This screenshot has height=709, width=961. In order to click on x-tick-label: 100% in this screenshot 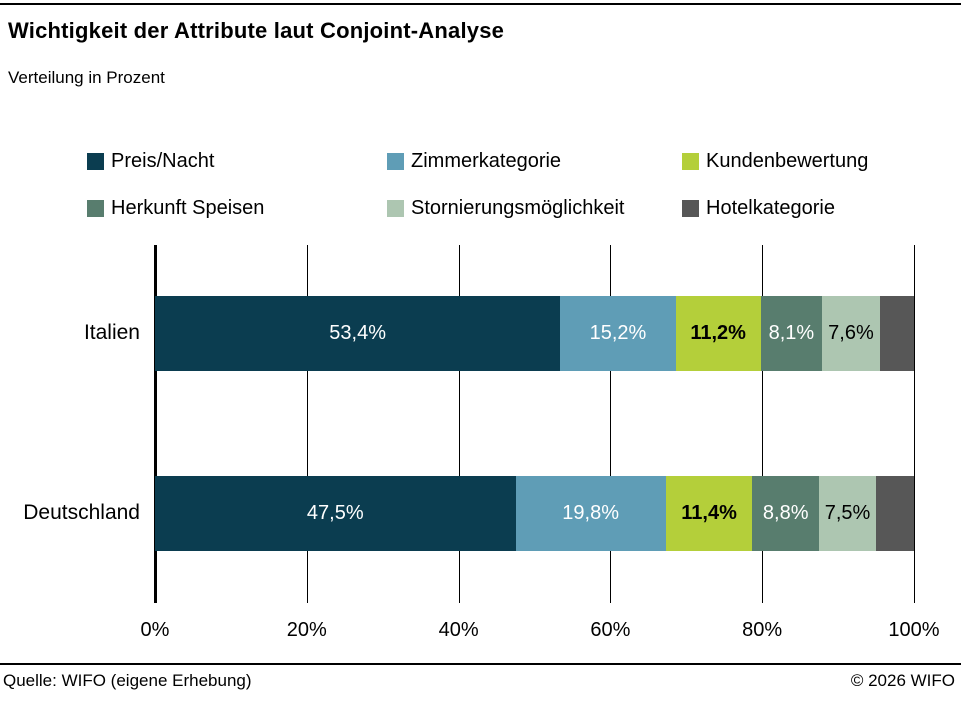, I will do `click(914, 630)`.